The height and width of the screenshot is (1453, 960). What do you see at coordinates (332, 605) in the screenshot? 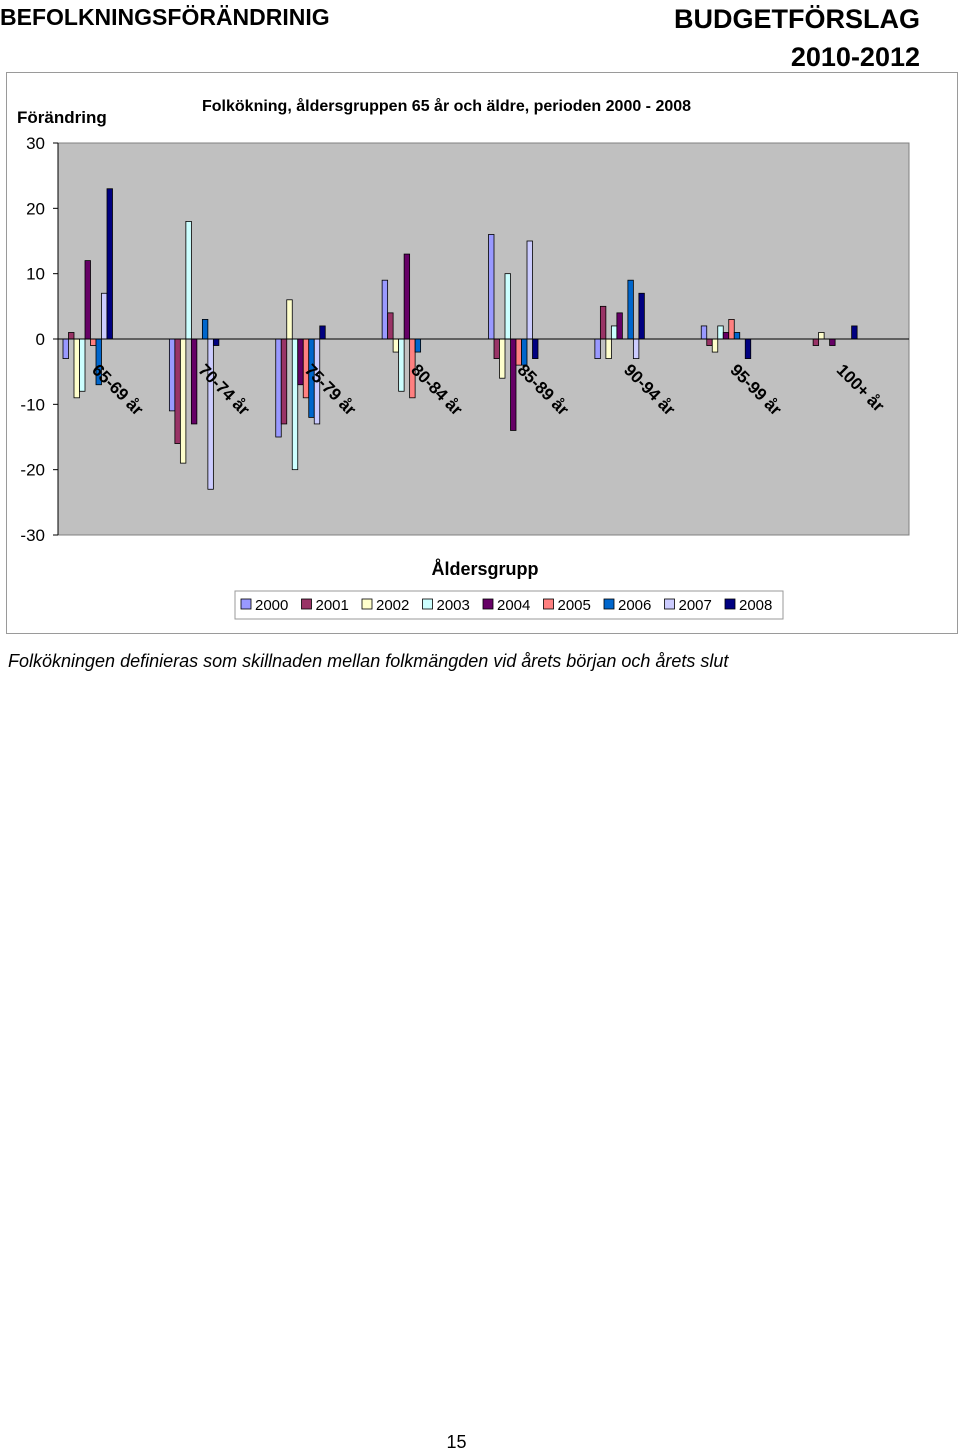
I see `legend-label-2001: 2001` at bounding box center [332, 605].